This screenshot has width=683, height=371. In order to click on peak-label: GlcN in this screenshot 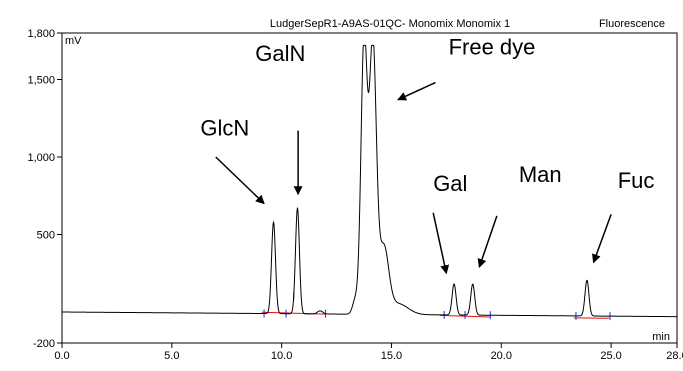, I will do `click(224, 127)`.